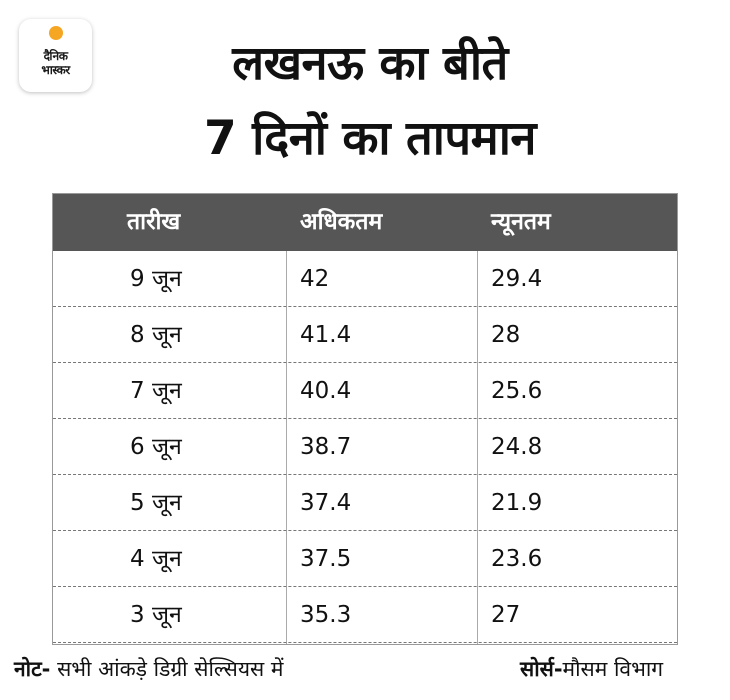 Image resolution: width=730 pixels, height=700 pixels. What do you see at coordinates (55, 69) in the screenshot?
I see `logo-line-2: भास्कर` at bounding box center [55, 69].